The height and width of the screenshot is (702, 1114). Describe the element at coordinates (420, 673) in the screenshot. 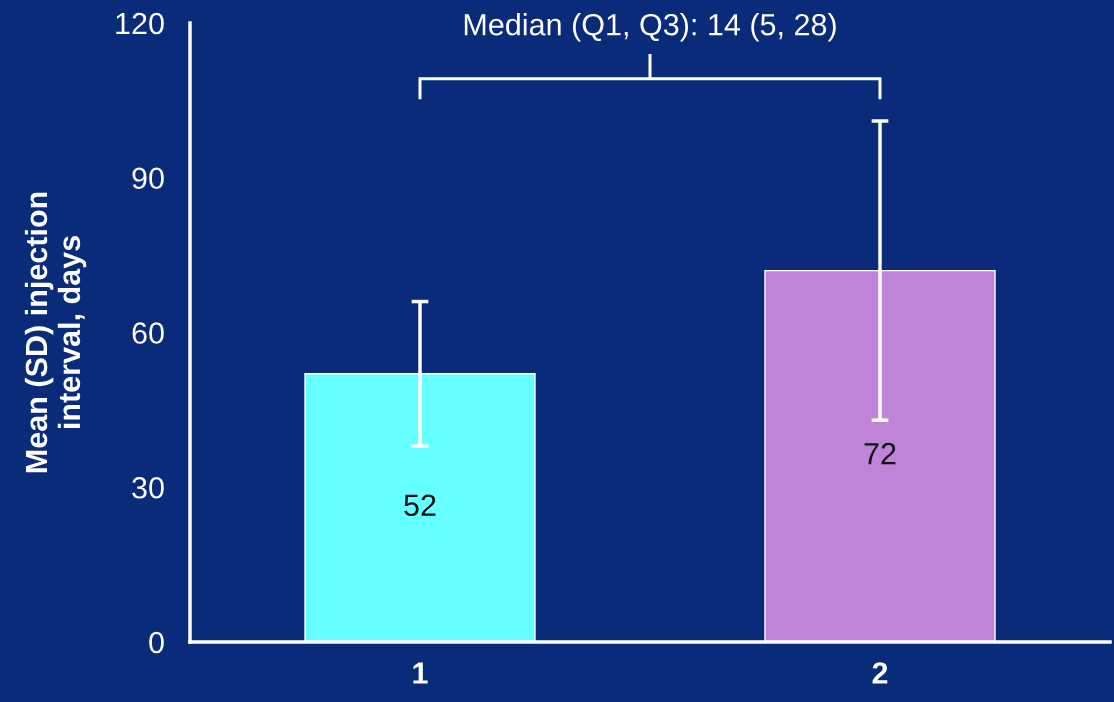

I see `x-tick-label: 1` at that location.